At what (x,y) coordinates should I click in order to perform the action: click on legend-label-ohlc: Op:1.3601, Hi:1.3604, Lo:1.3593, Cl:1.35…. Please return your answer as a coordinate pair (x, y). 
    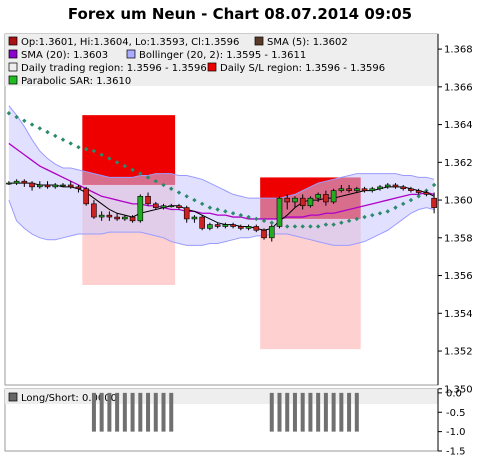
    Looking at the image, I should click on (130, 42).